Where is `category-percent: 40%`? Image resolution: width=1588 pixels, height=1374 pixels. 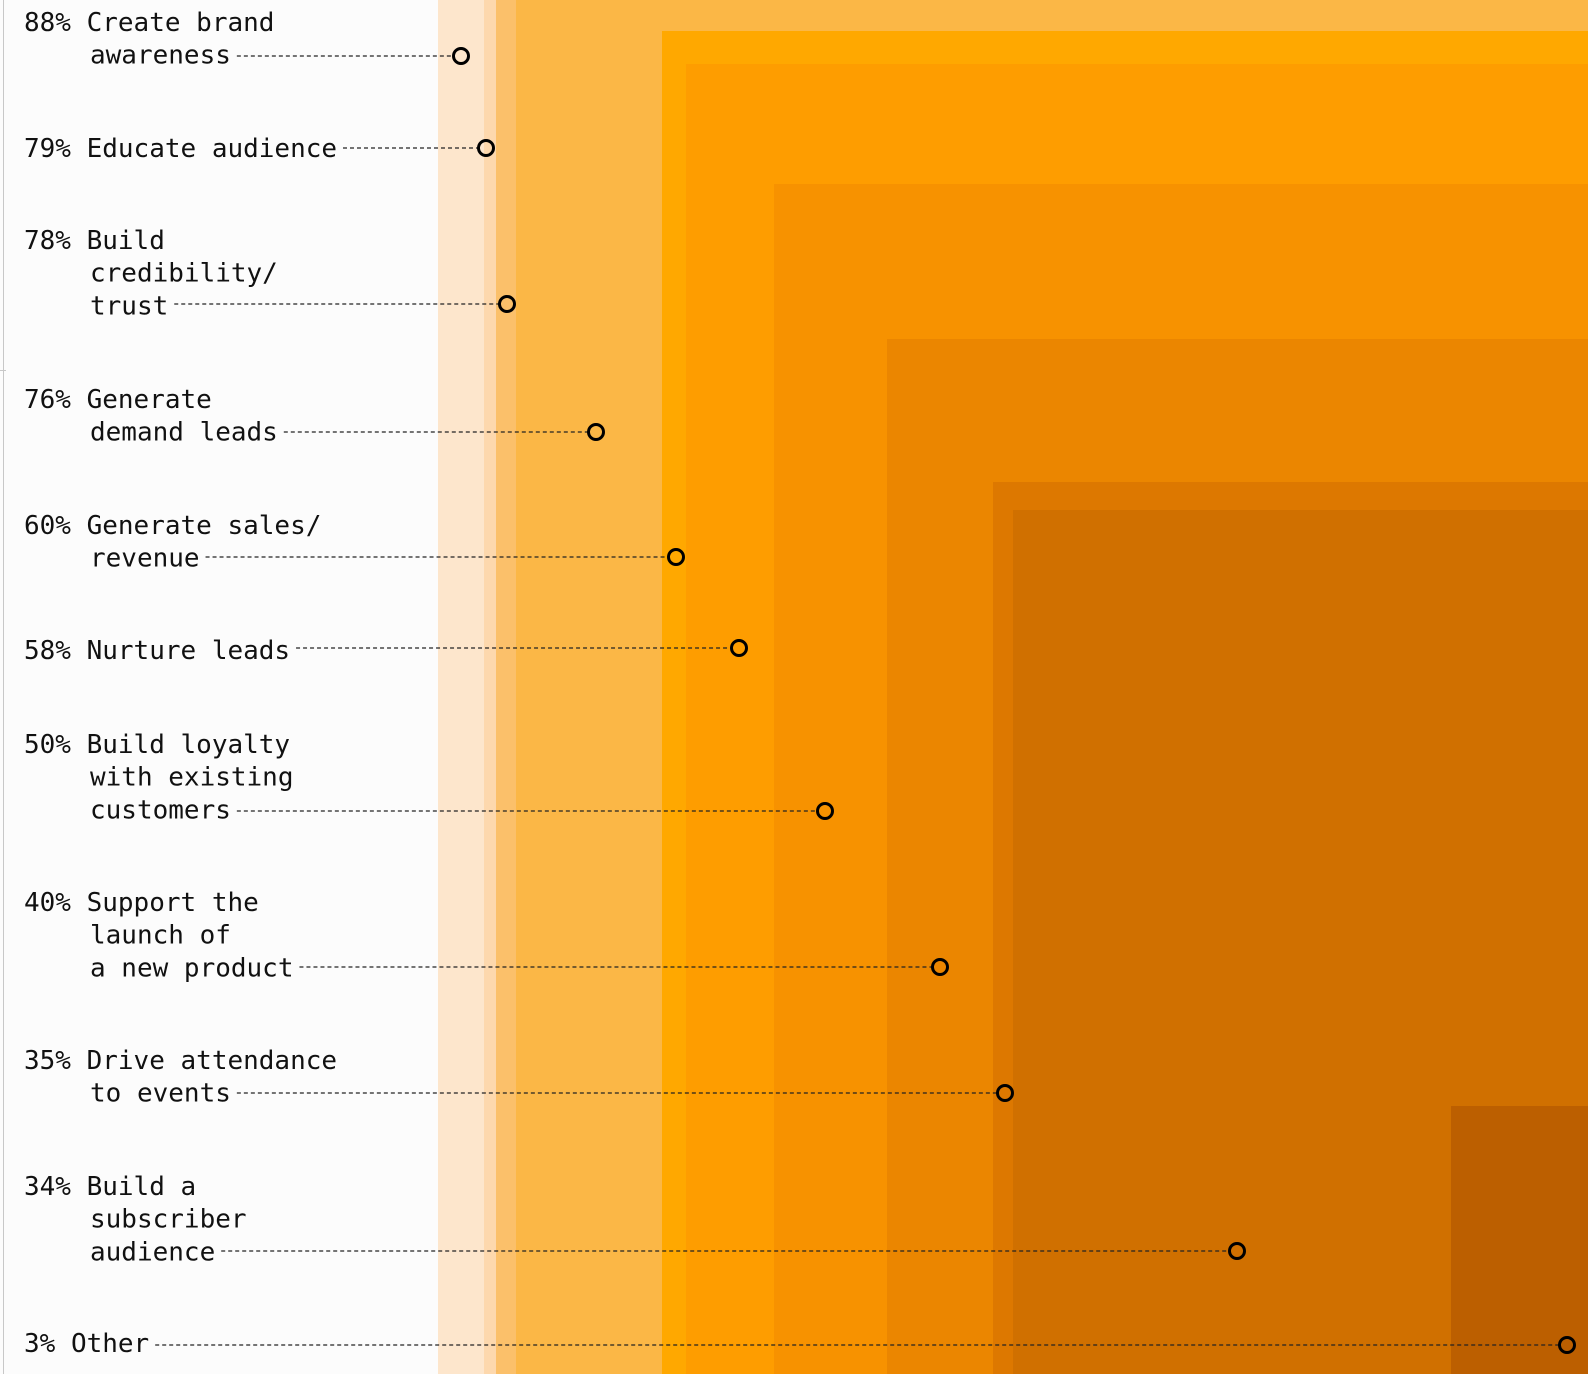
category-percent: 40% is located at coordinates (47, 903).